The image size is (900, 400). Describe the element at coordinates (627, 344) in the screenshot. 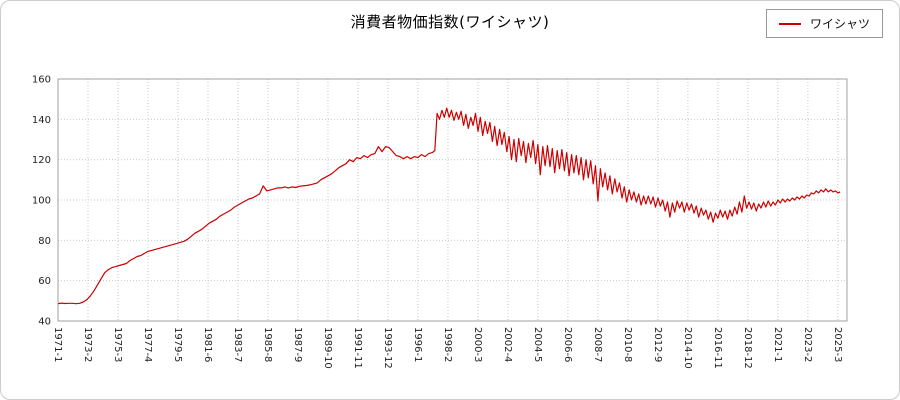

I see `x-tick-label: 2010-8` at that location.